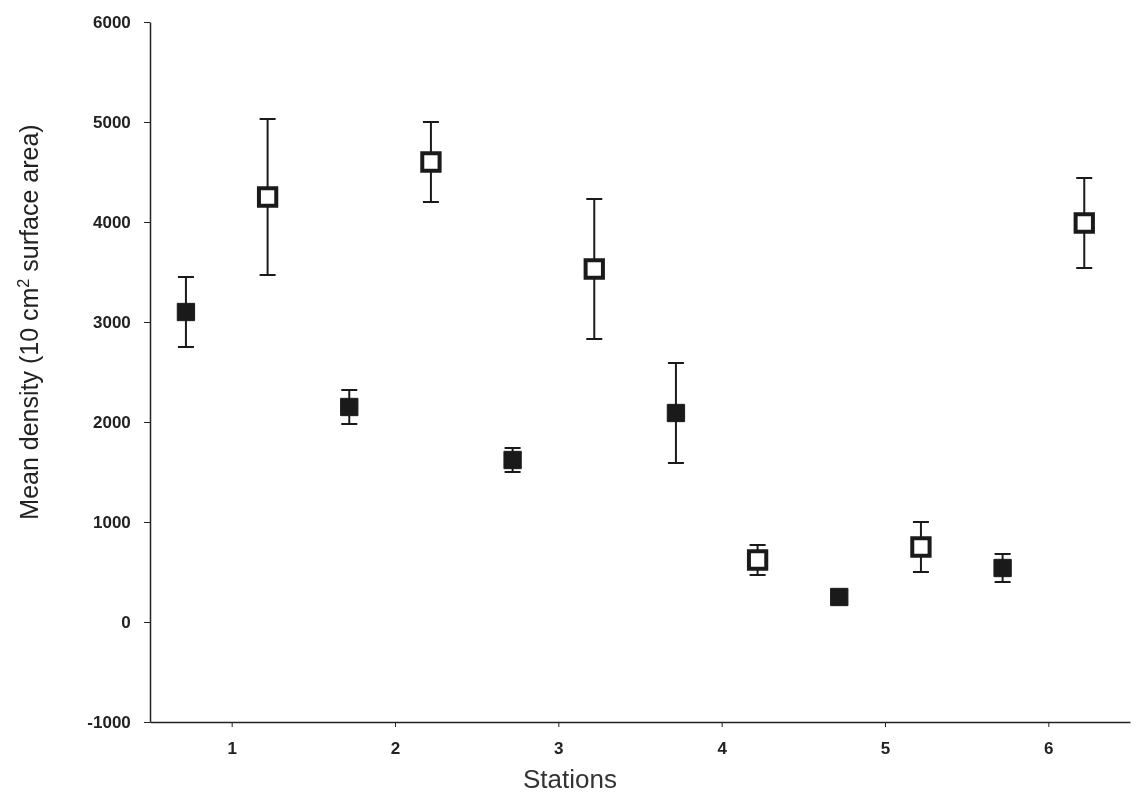  I want to click on y-tick-label: 2000, so click(111, 422).